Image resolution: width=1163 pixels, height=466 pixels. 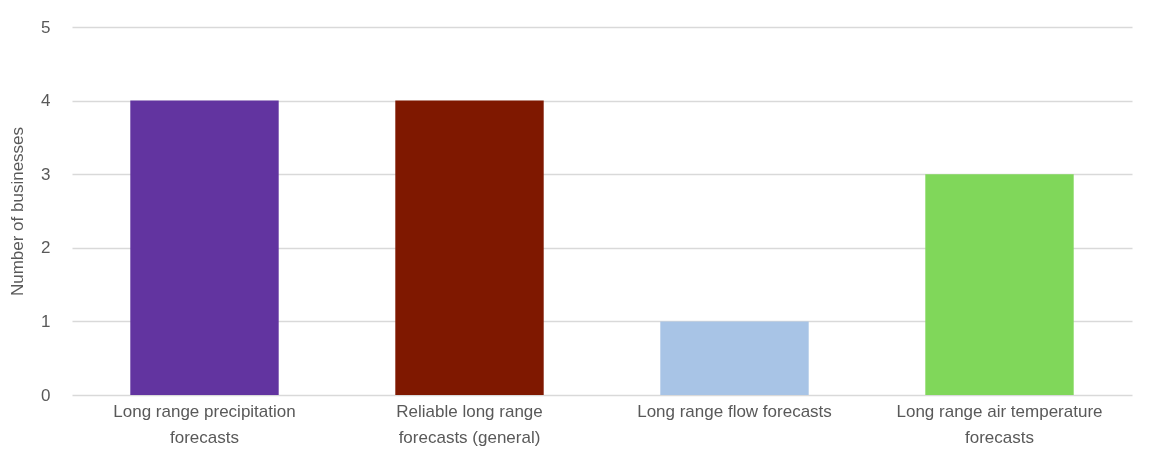 What do you see at coordinates (46, 395) in the screenshot?
I see `y-tick-label: 0` at bounding box center [46, 395].